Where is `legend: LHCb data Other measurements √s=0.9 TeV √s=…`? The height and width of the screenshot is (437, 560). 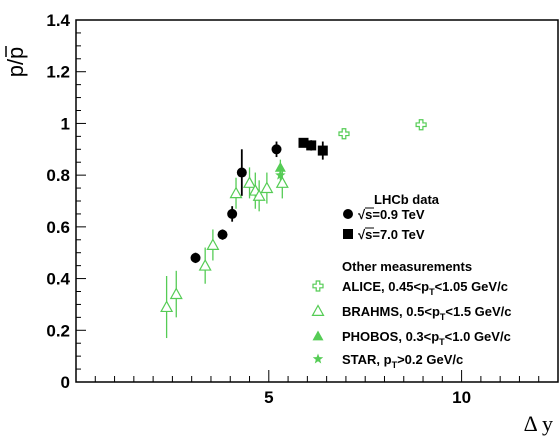
legend: LHCb data Other measurements √s=0.9 TeV √s=… is located at coordinates (411, 281).